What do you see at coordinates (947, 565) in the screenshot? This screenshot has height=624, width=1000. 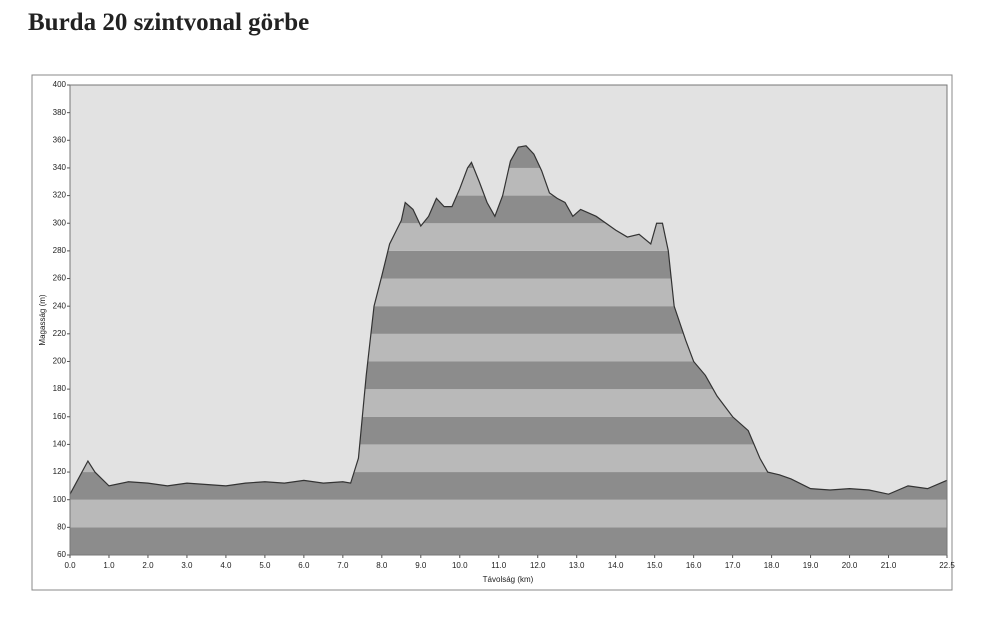 I see `x-tick-label: 22.5` at bounding box center [947, 565].